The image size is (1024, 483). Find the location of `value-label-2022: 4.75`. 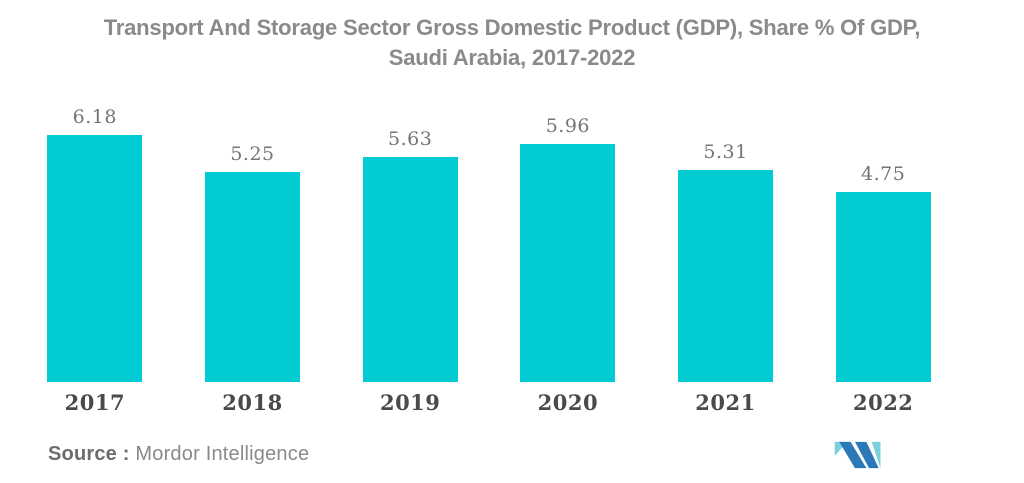

value-label-2022: 4.75 is located at coordinates (883, 174).